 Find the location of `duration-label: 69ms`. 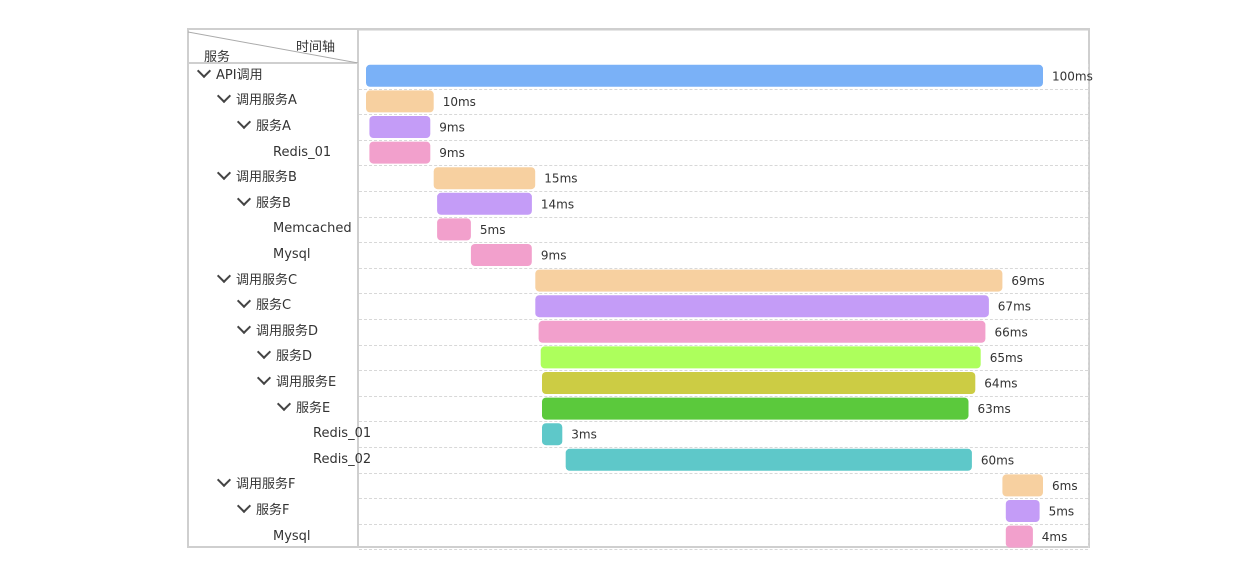

duration-label: 69ms is located at coordinates (1027, 281).